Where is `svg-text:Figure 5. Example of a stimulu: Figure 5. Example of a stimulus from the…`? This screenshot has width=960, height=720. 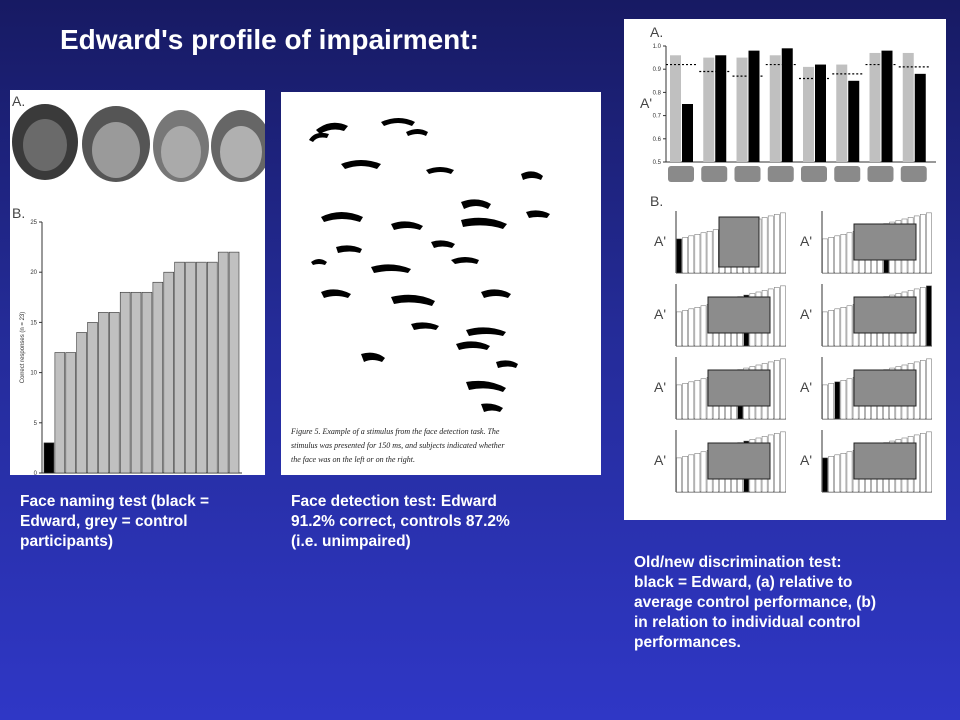
svg-text:Figure 5. Example of a stimulu: Figure 5. Example of a stimulus from the… is located at coordinates (395, 431).